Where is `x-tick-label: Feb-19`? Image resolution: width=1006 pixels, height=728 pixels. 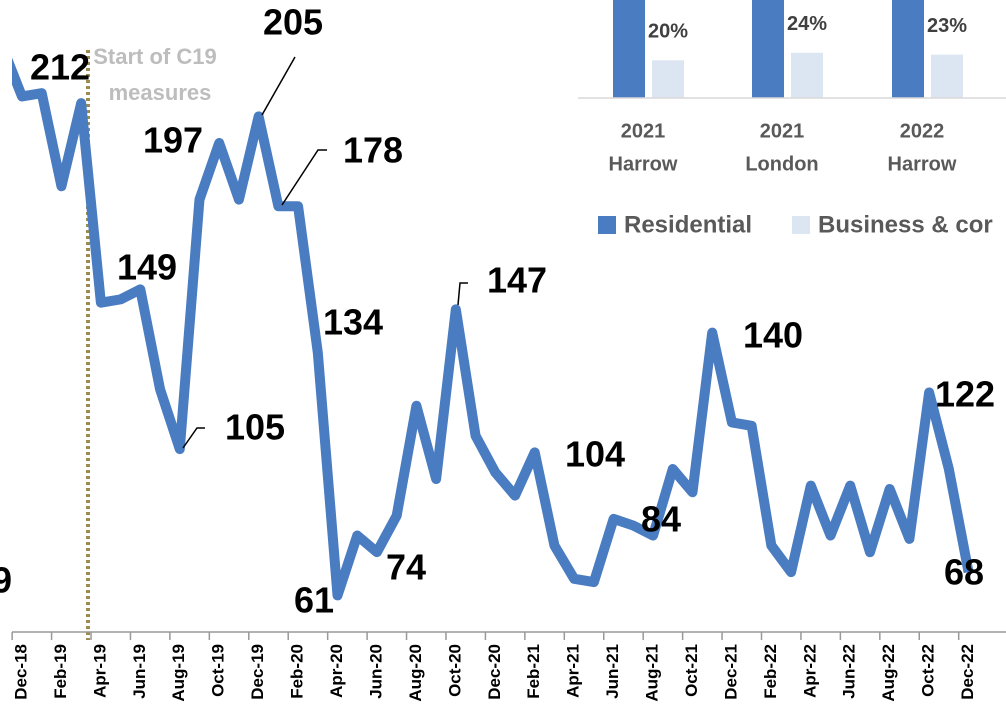 x-tick-label: Feb-19 is located at coordinates (60, 671).